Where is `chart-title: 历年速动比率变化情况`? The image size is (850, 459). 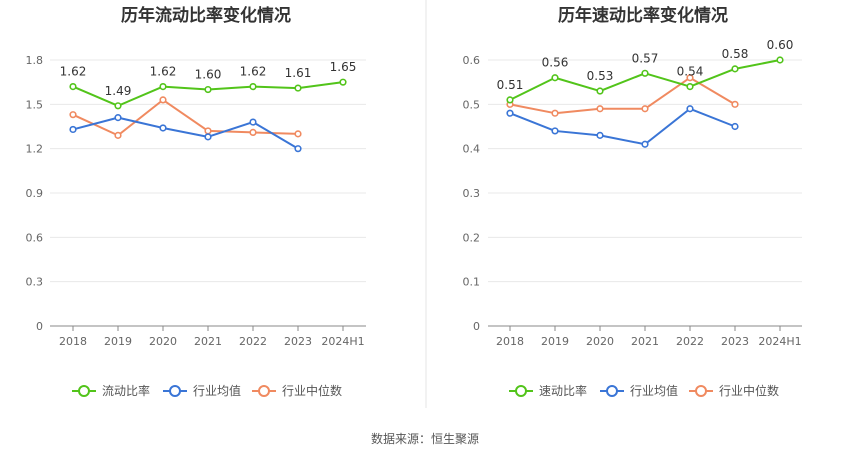
chart-title: 历年速动比率变化情况 is located at coordinates (643, 15).